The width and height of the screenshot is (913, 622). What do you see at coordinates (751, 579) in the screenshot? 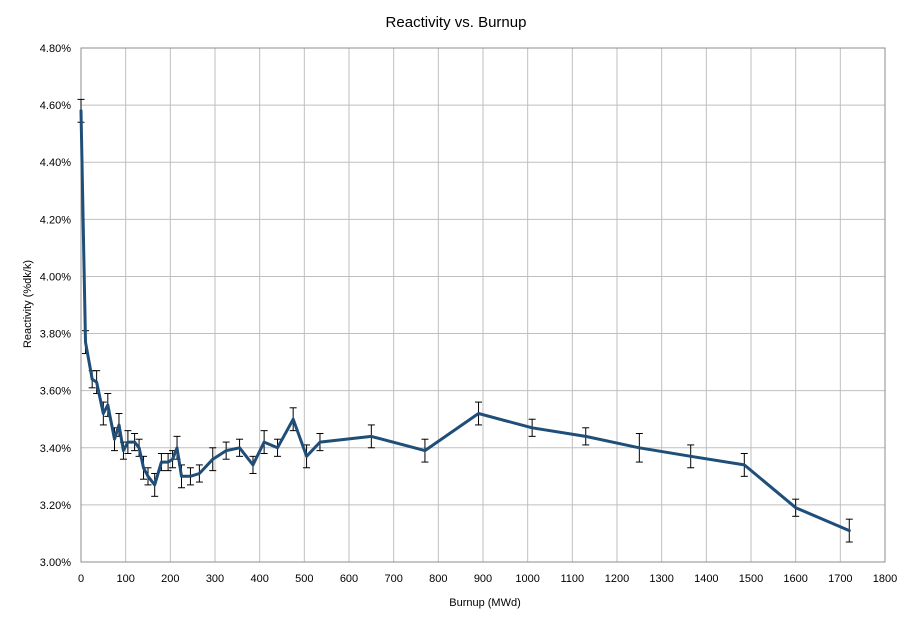
I see `x-tick-label: 1500` at bounding box center [751, 579].